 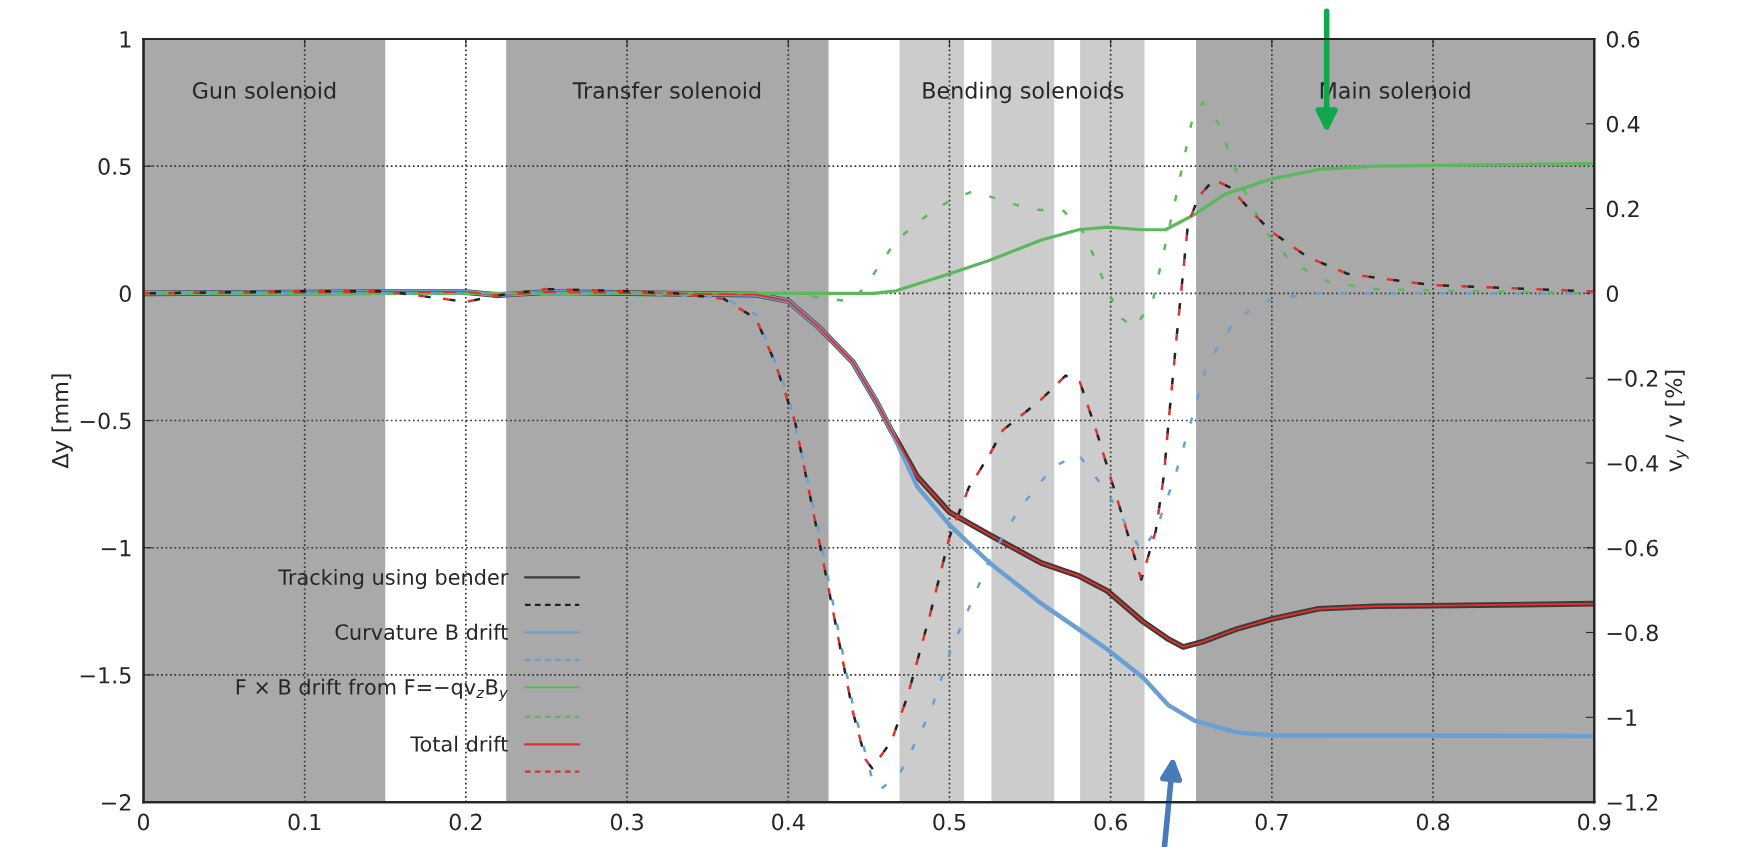 What do you see at coordinates (421, 631) in the screenshot?
I see `legend-label: Curvature B drift` at bounding box center [421, 631].